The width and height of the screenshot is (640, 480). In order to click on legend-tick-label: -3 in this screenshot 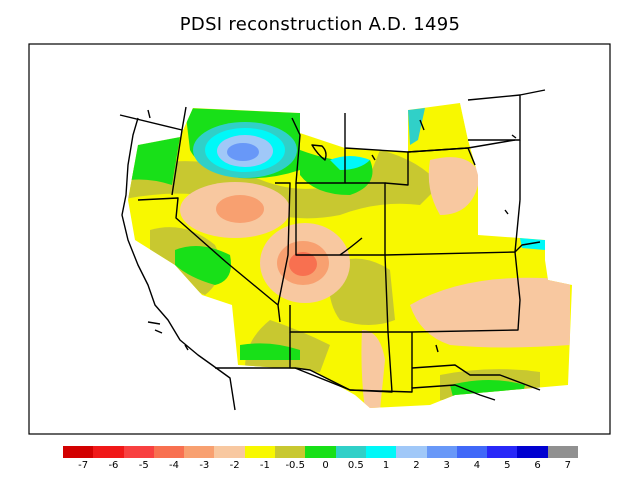, I will do `click(204, 465)`.